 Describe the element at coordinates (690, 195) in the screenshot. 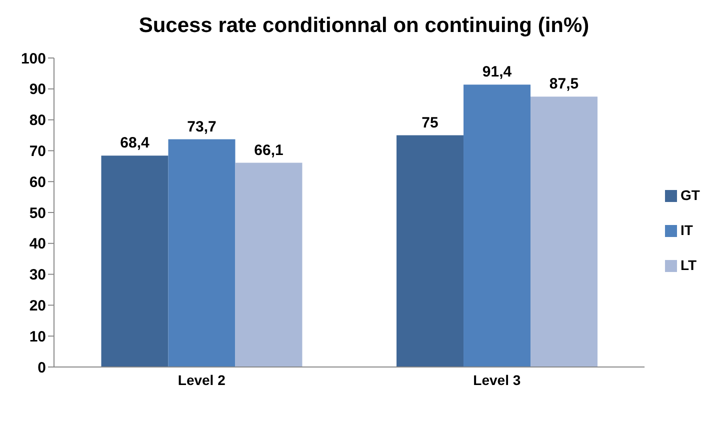

I see `legend-label: GT` at that location.